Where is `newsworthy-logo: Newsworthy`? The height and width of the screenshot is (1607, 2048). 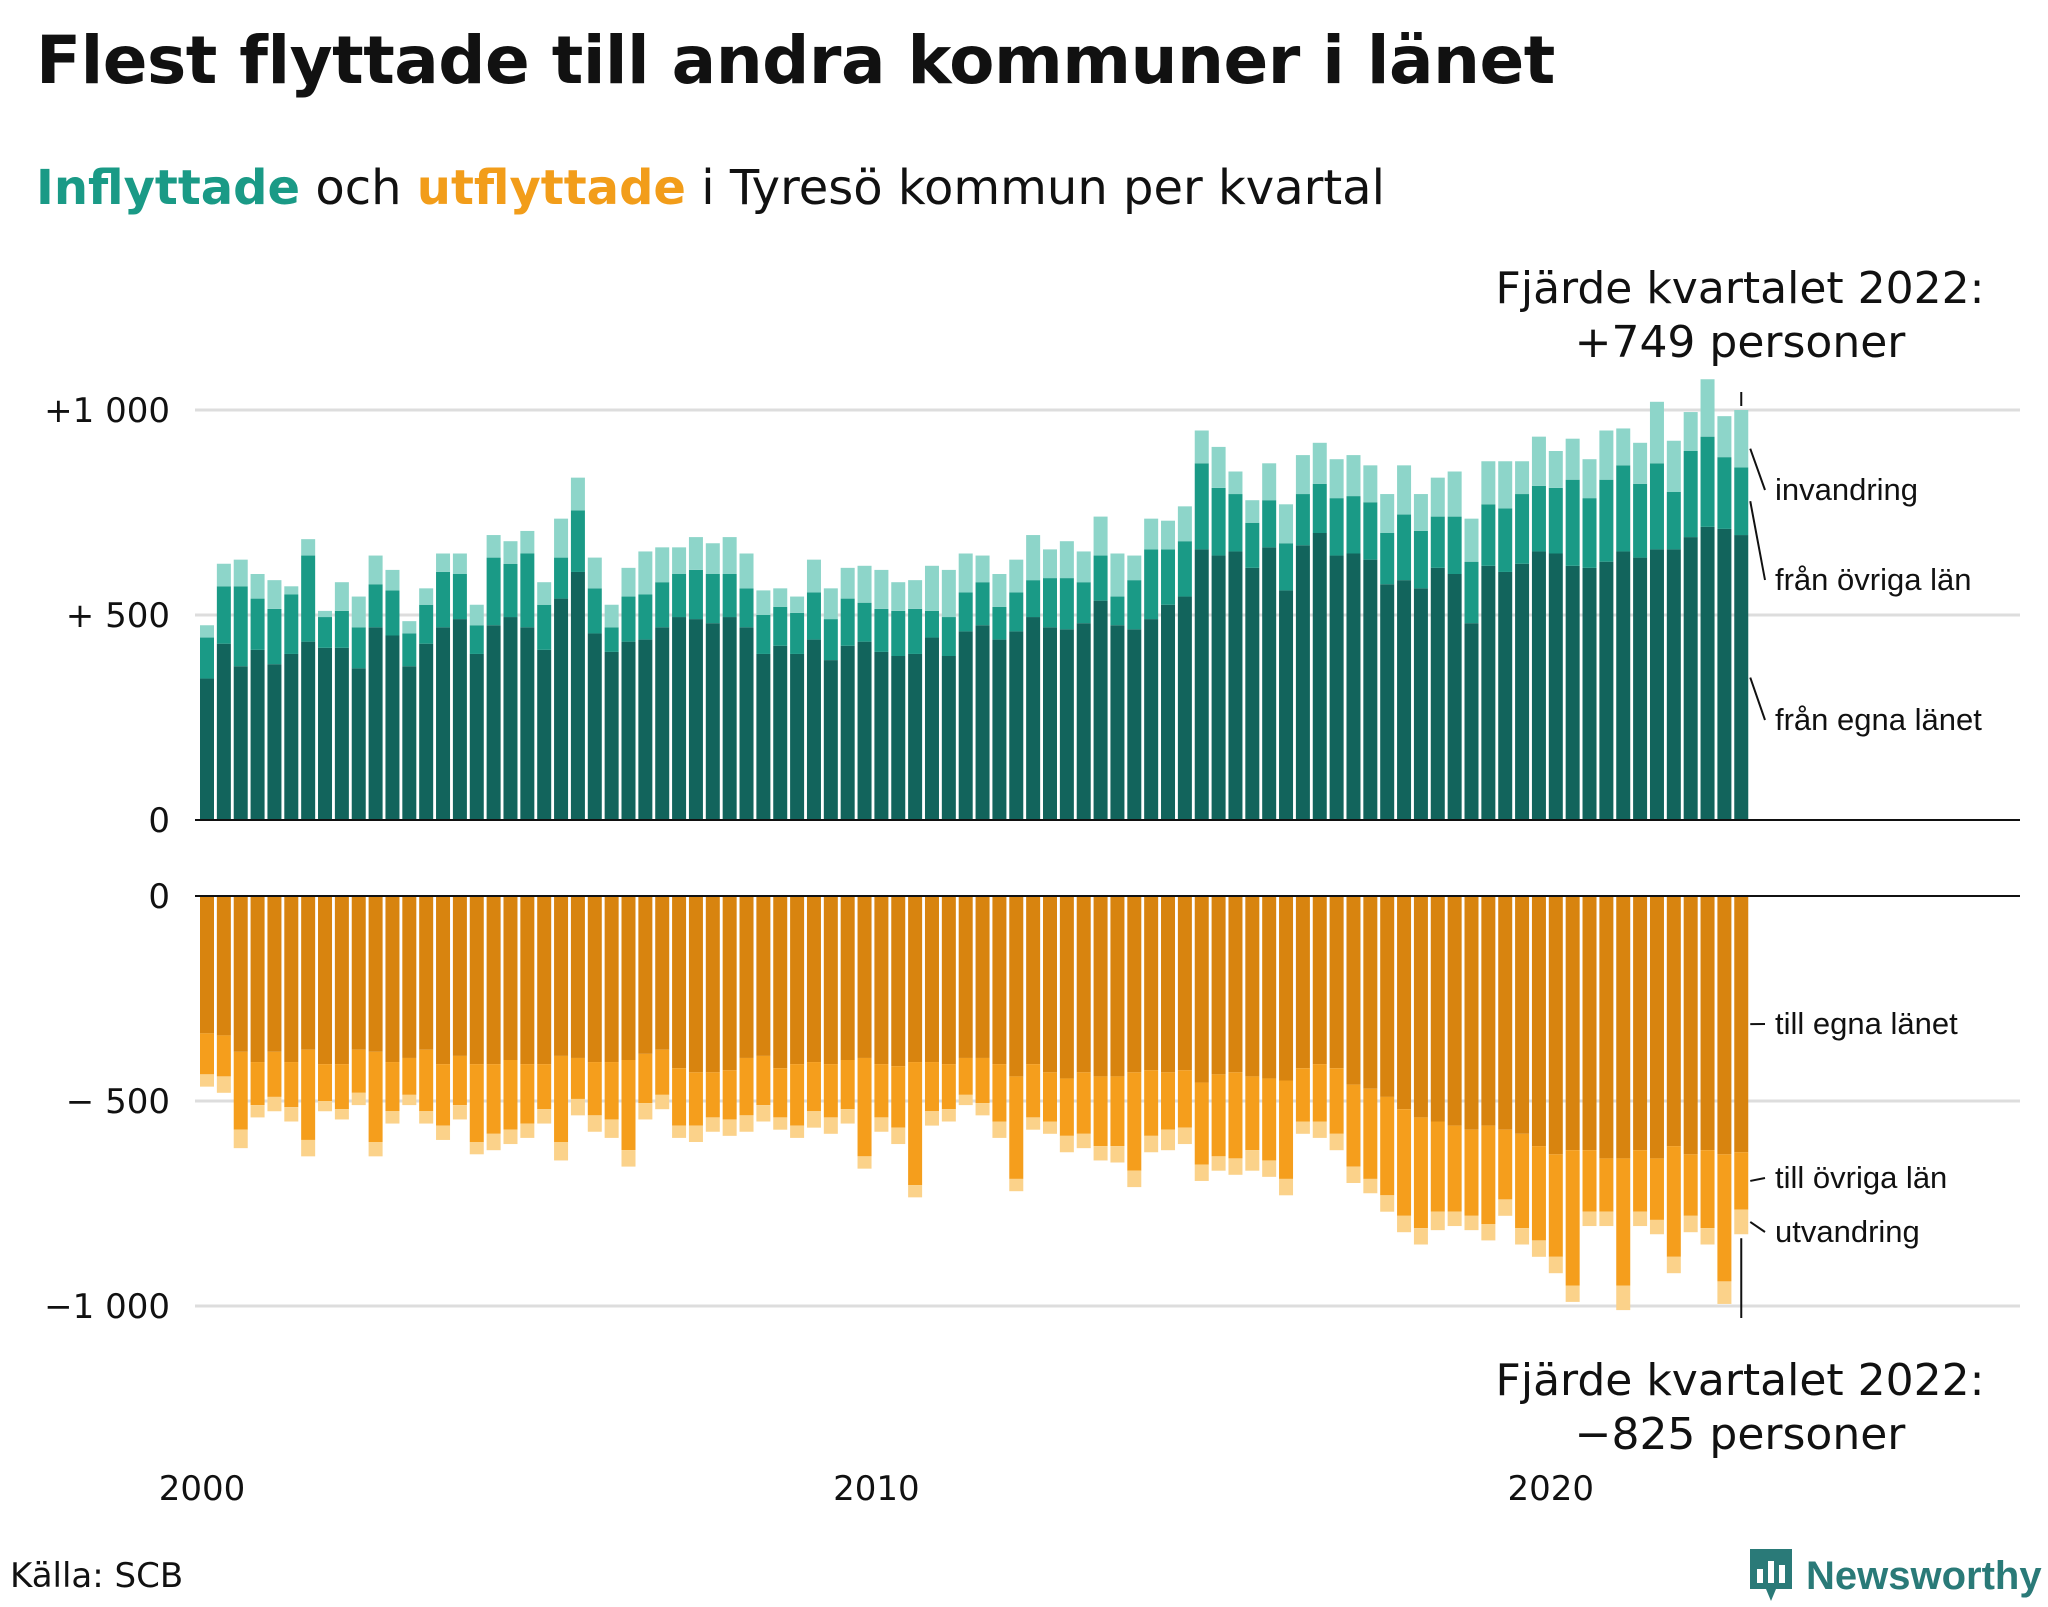 newsworthy-logo: Newsworthy is located at coordinates (1894, 1576).